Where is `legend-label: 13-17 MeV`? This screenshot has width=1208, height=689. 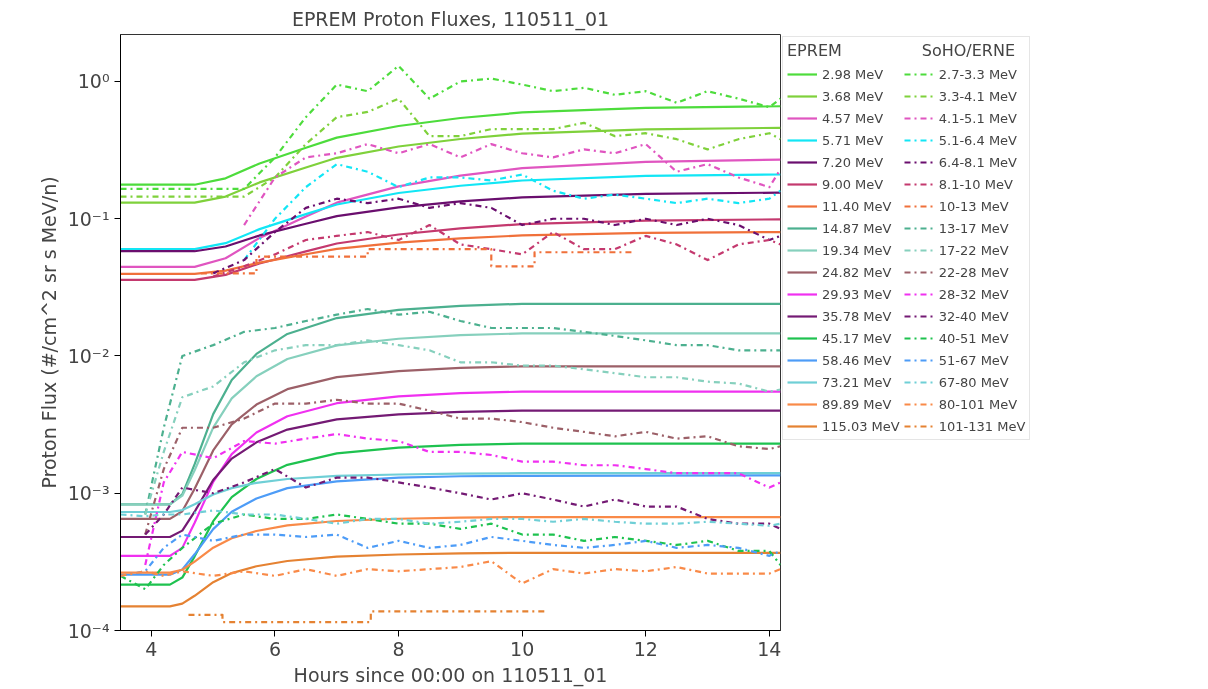 legend-label: 13-17 MeV is located at coordinates (973, 228).